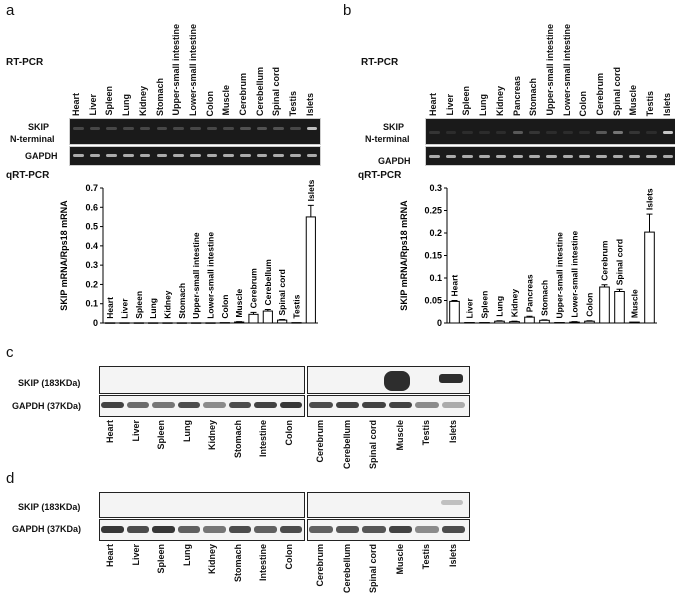  I want to click on panel-a-lane-label: Lung, so click(126, 105).